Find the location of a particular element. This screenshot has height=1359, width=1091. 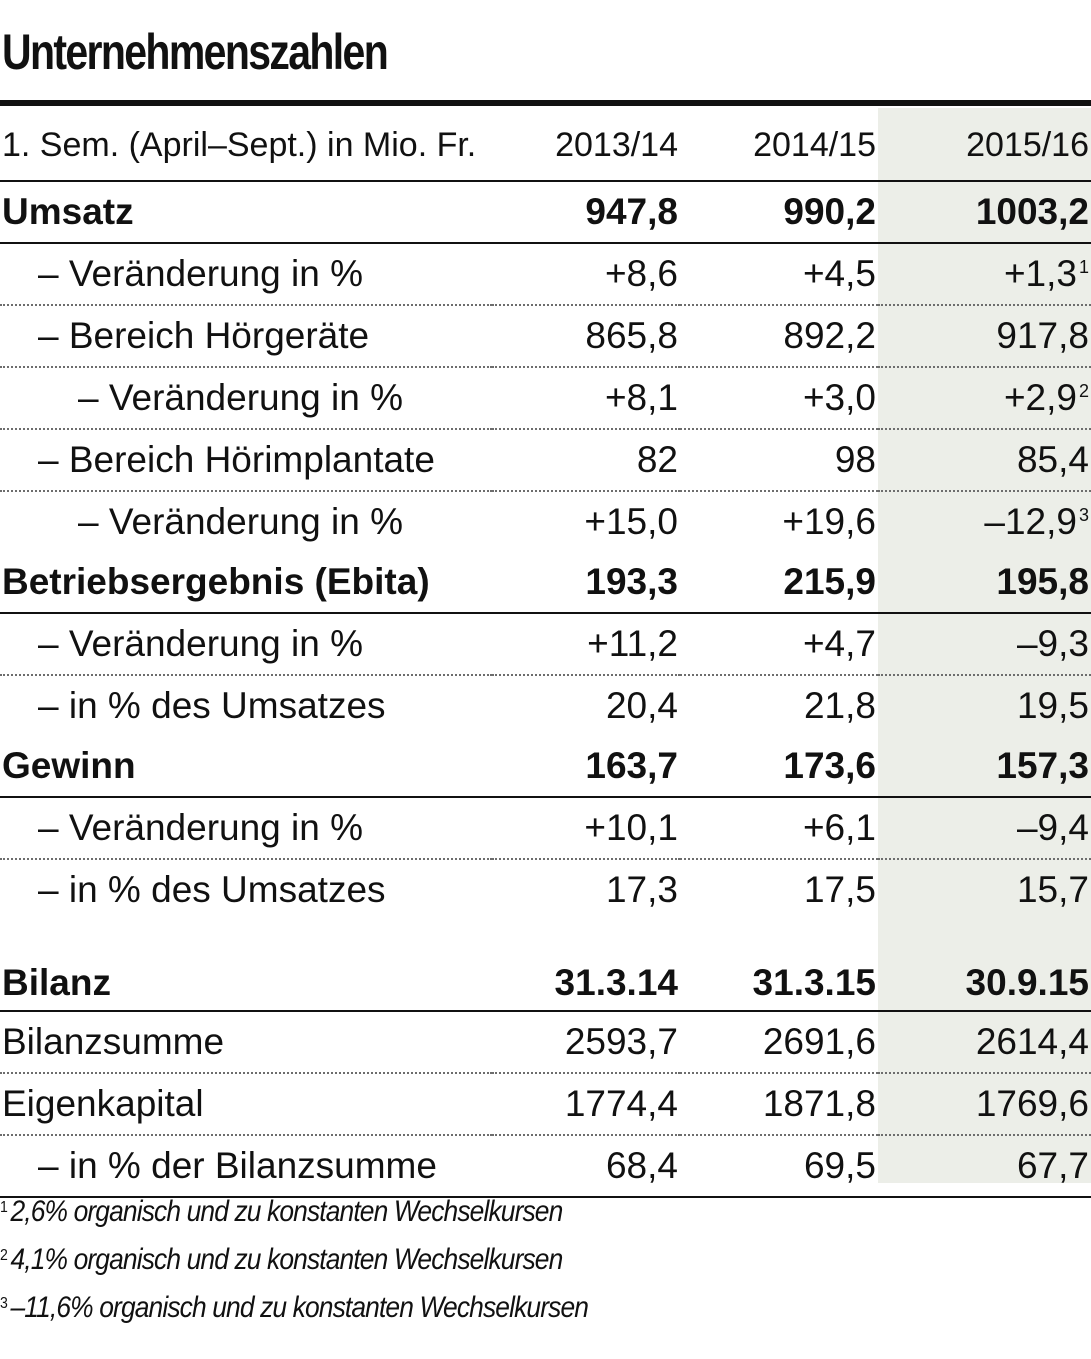

cell-value: +8,1 is located at coordinates (586, 398).